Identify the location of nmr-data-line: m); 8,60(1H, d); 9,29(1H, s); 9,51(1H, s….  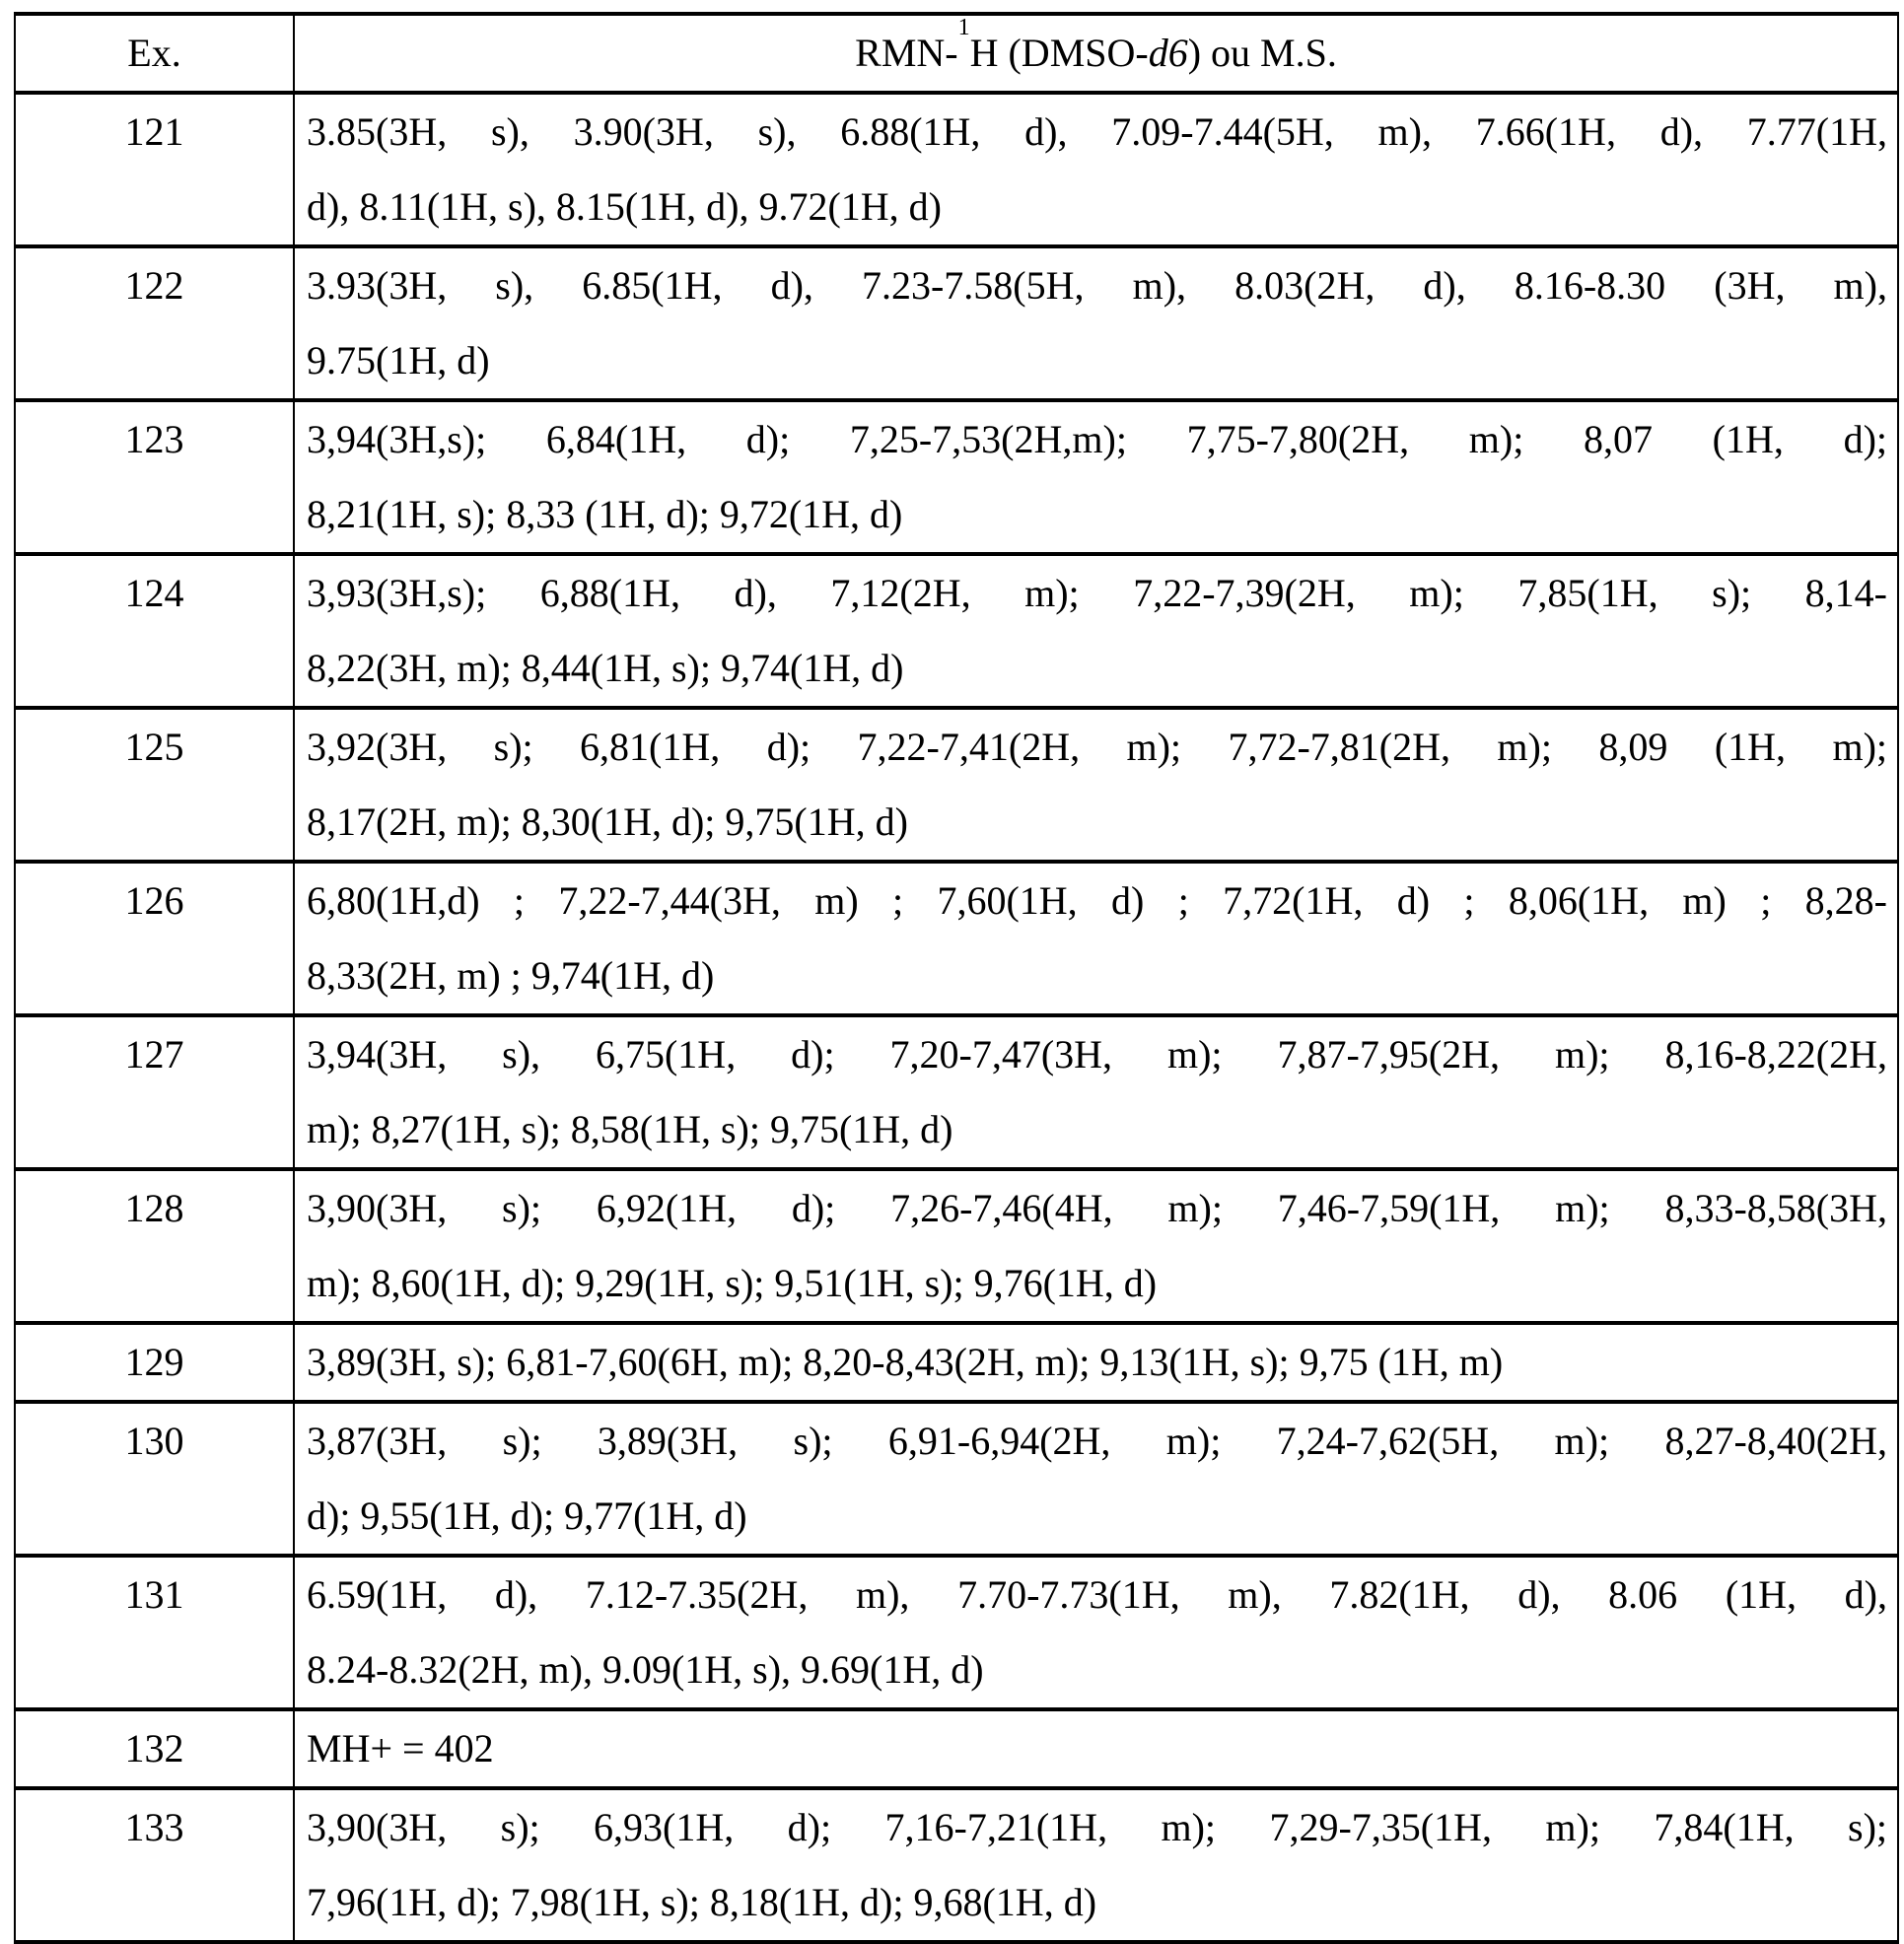
(1097, 1283).